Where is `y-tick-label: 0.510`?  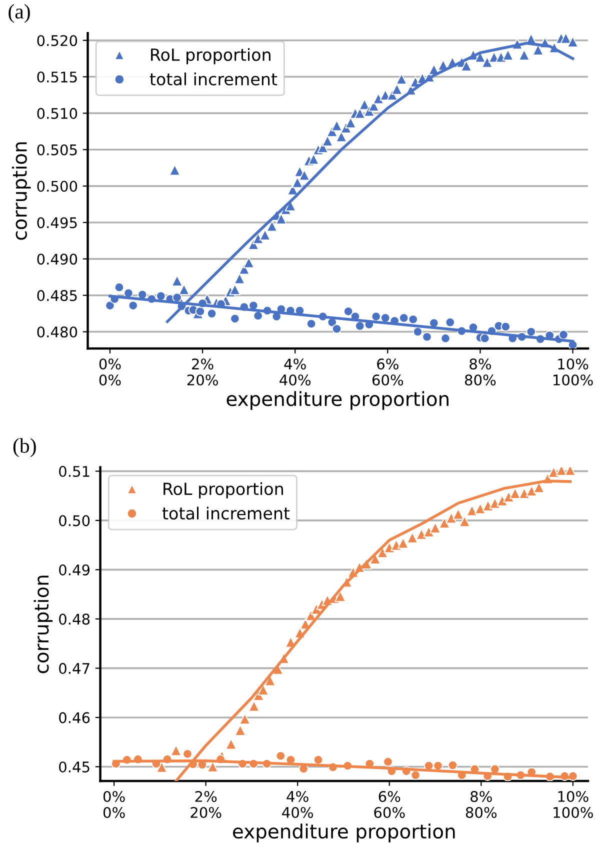 y-tick-label: 0.510 is located at coordinates (57, 113).